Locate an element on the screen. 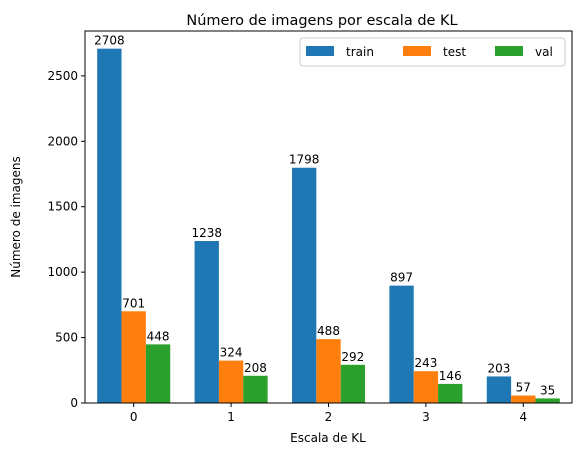 Image resolution: width=580 pixels, height=455 pixels. y-tick-label: 500 is located at coordinates (66, 338).